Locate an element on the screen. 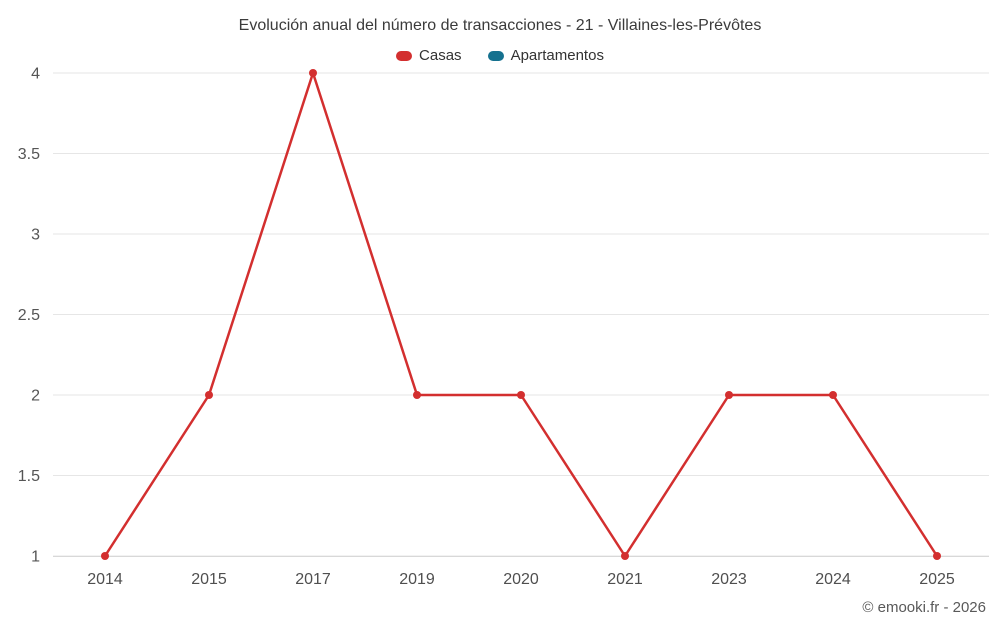 The height and width of the screenshot is (625, 1000). legend-item-label: Casas is located at coordinates (440, 55).